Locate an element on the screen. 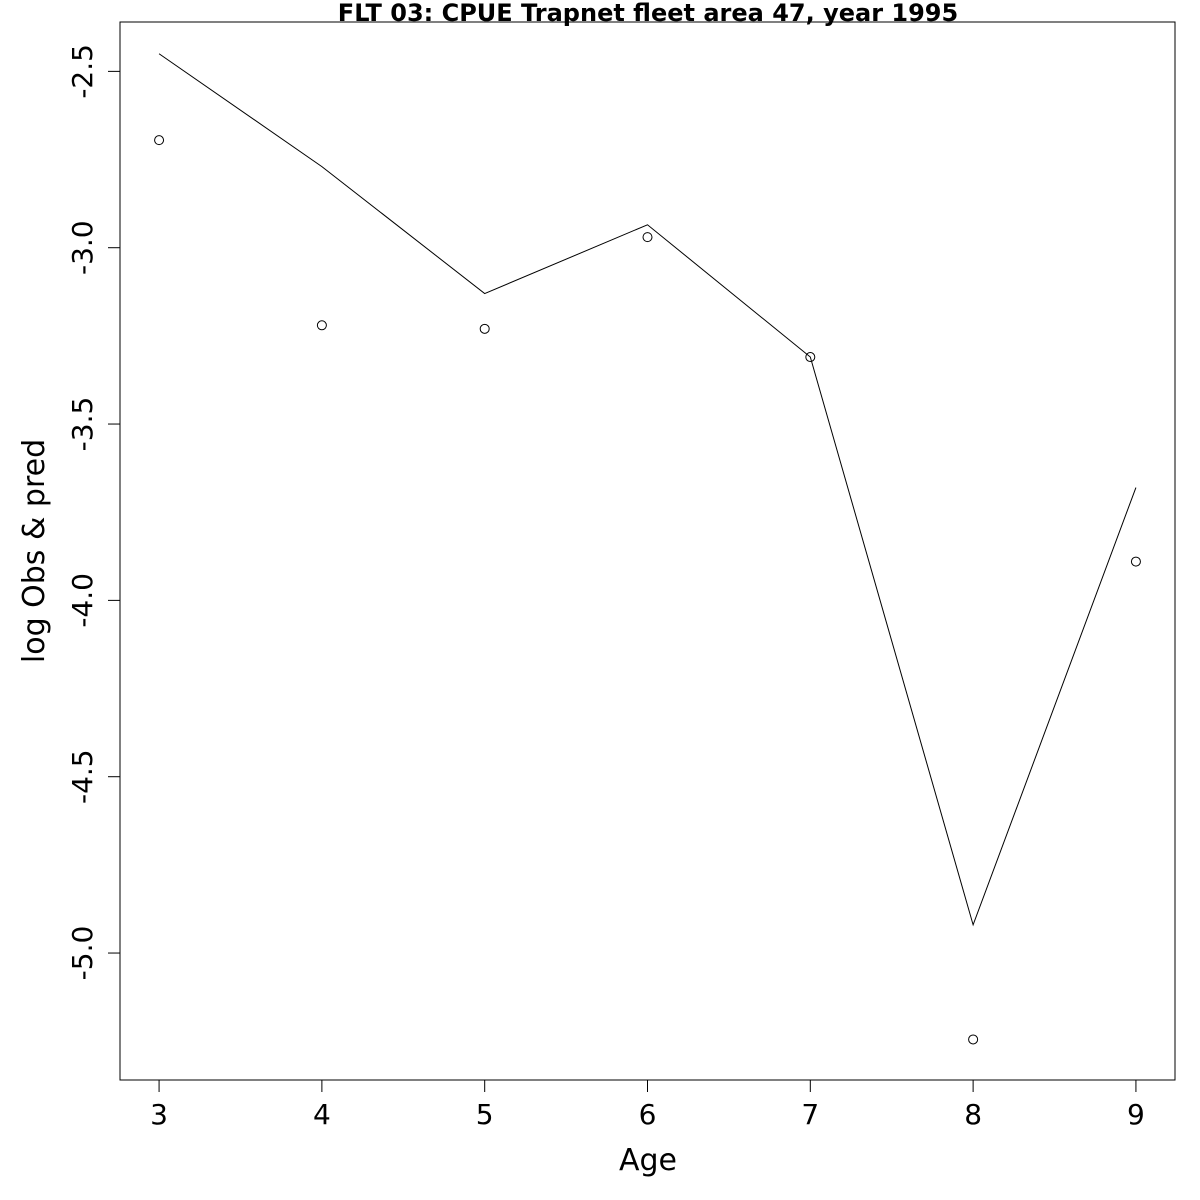 This screenshot has height=1200, width=1200. y-tick-label: -4.5 is located at coordinates (82, 776).